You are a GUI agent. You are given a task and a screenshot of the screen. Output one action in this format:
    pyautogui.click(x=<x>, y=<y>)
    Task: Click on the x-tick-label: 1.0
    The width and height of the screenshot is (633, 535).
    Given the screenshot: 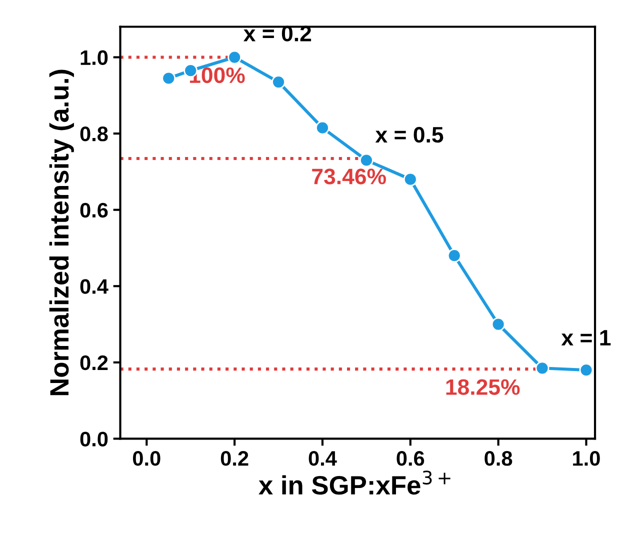 What is the action you would take?
    pyautogui.click(x=586, y=458)
    